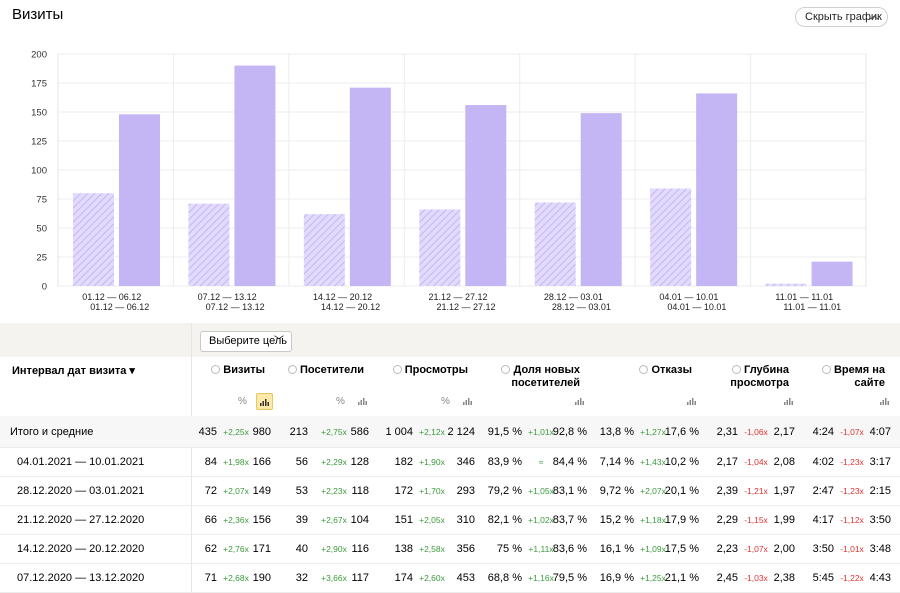 The width and height of the screenshot is (900, 593). Describe the element at coordinates (261, 578) in the screenshot. I see `metric-value-current: 190` at that location.